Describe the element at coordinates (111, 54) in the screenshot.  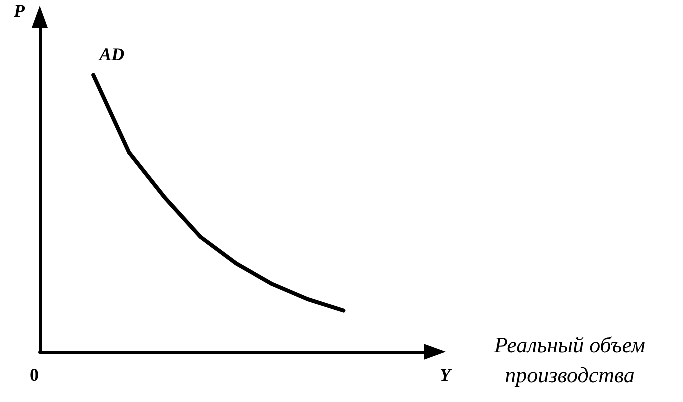
I see `series-label: AD` at that location.